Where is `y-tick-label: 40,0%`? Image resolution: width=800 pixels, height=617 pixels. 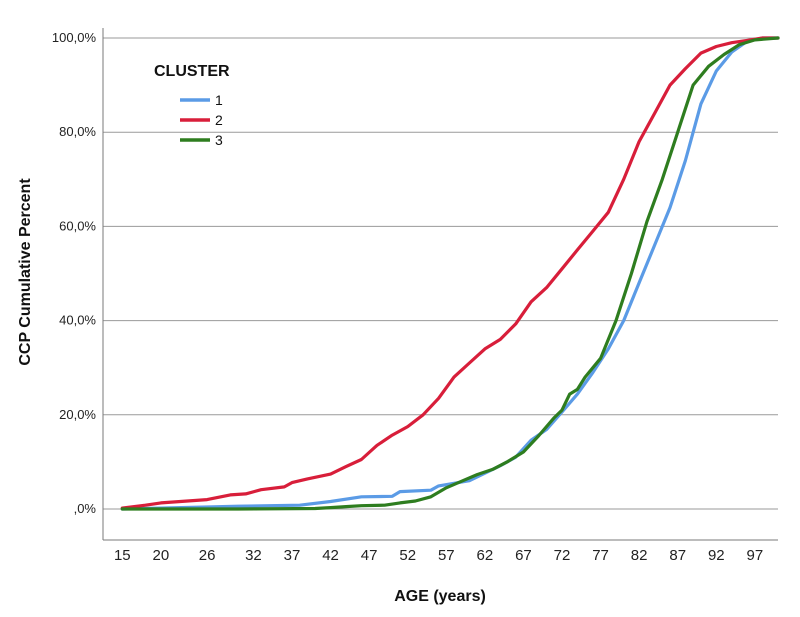
y-tick-label: 40,0% is located at coordinates (77, 320).